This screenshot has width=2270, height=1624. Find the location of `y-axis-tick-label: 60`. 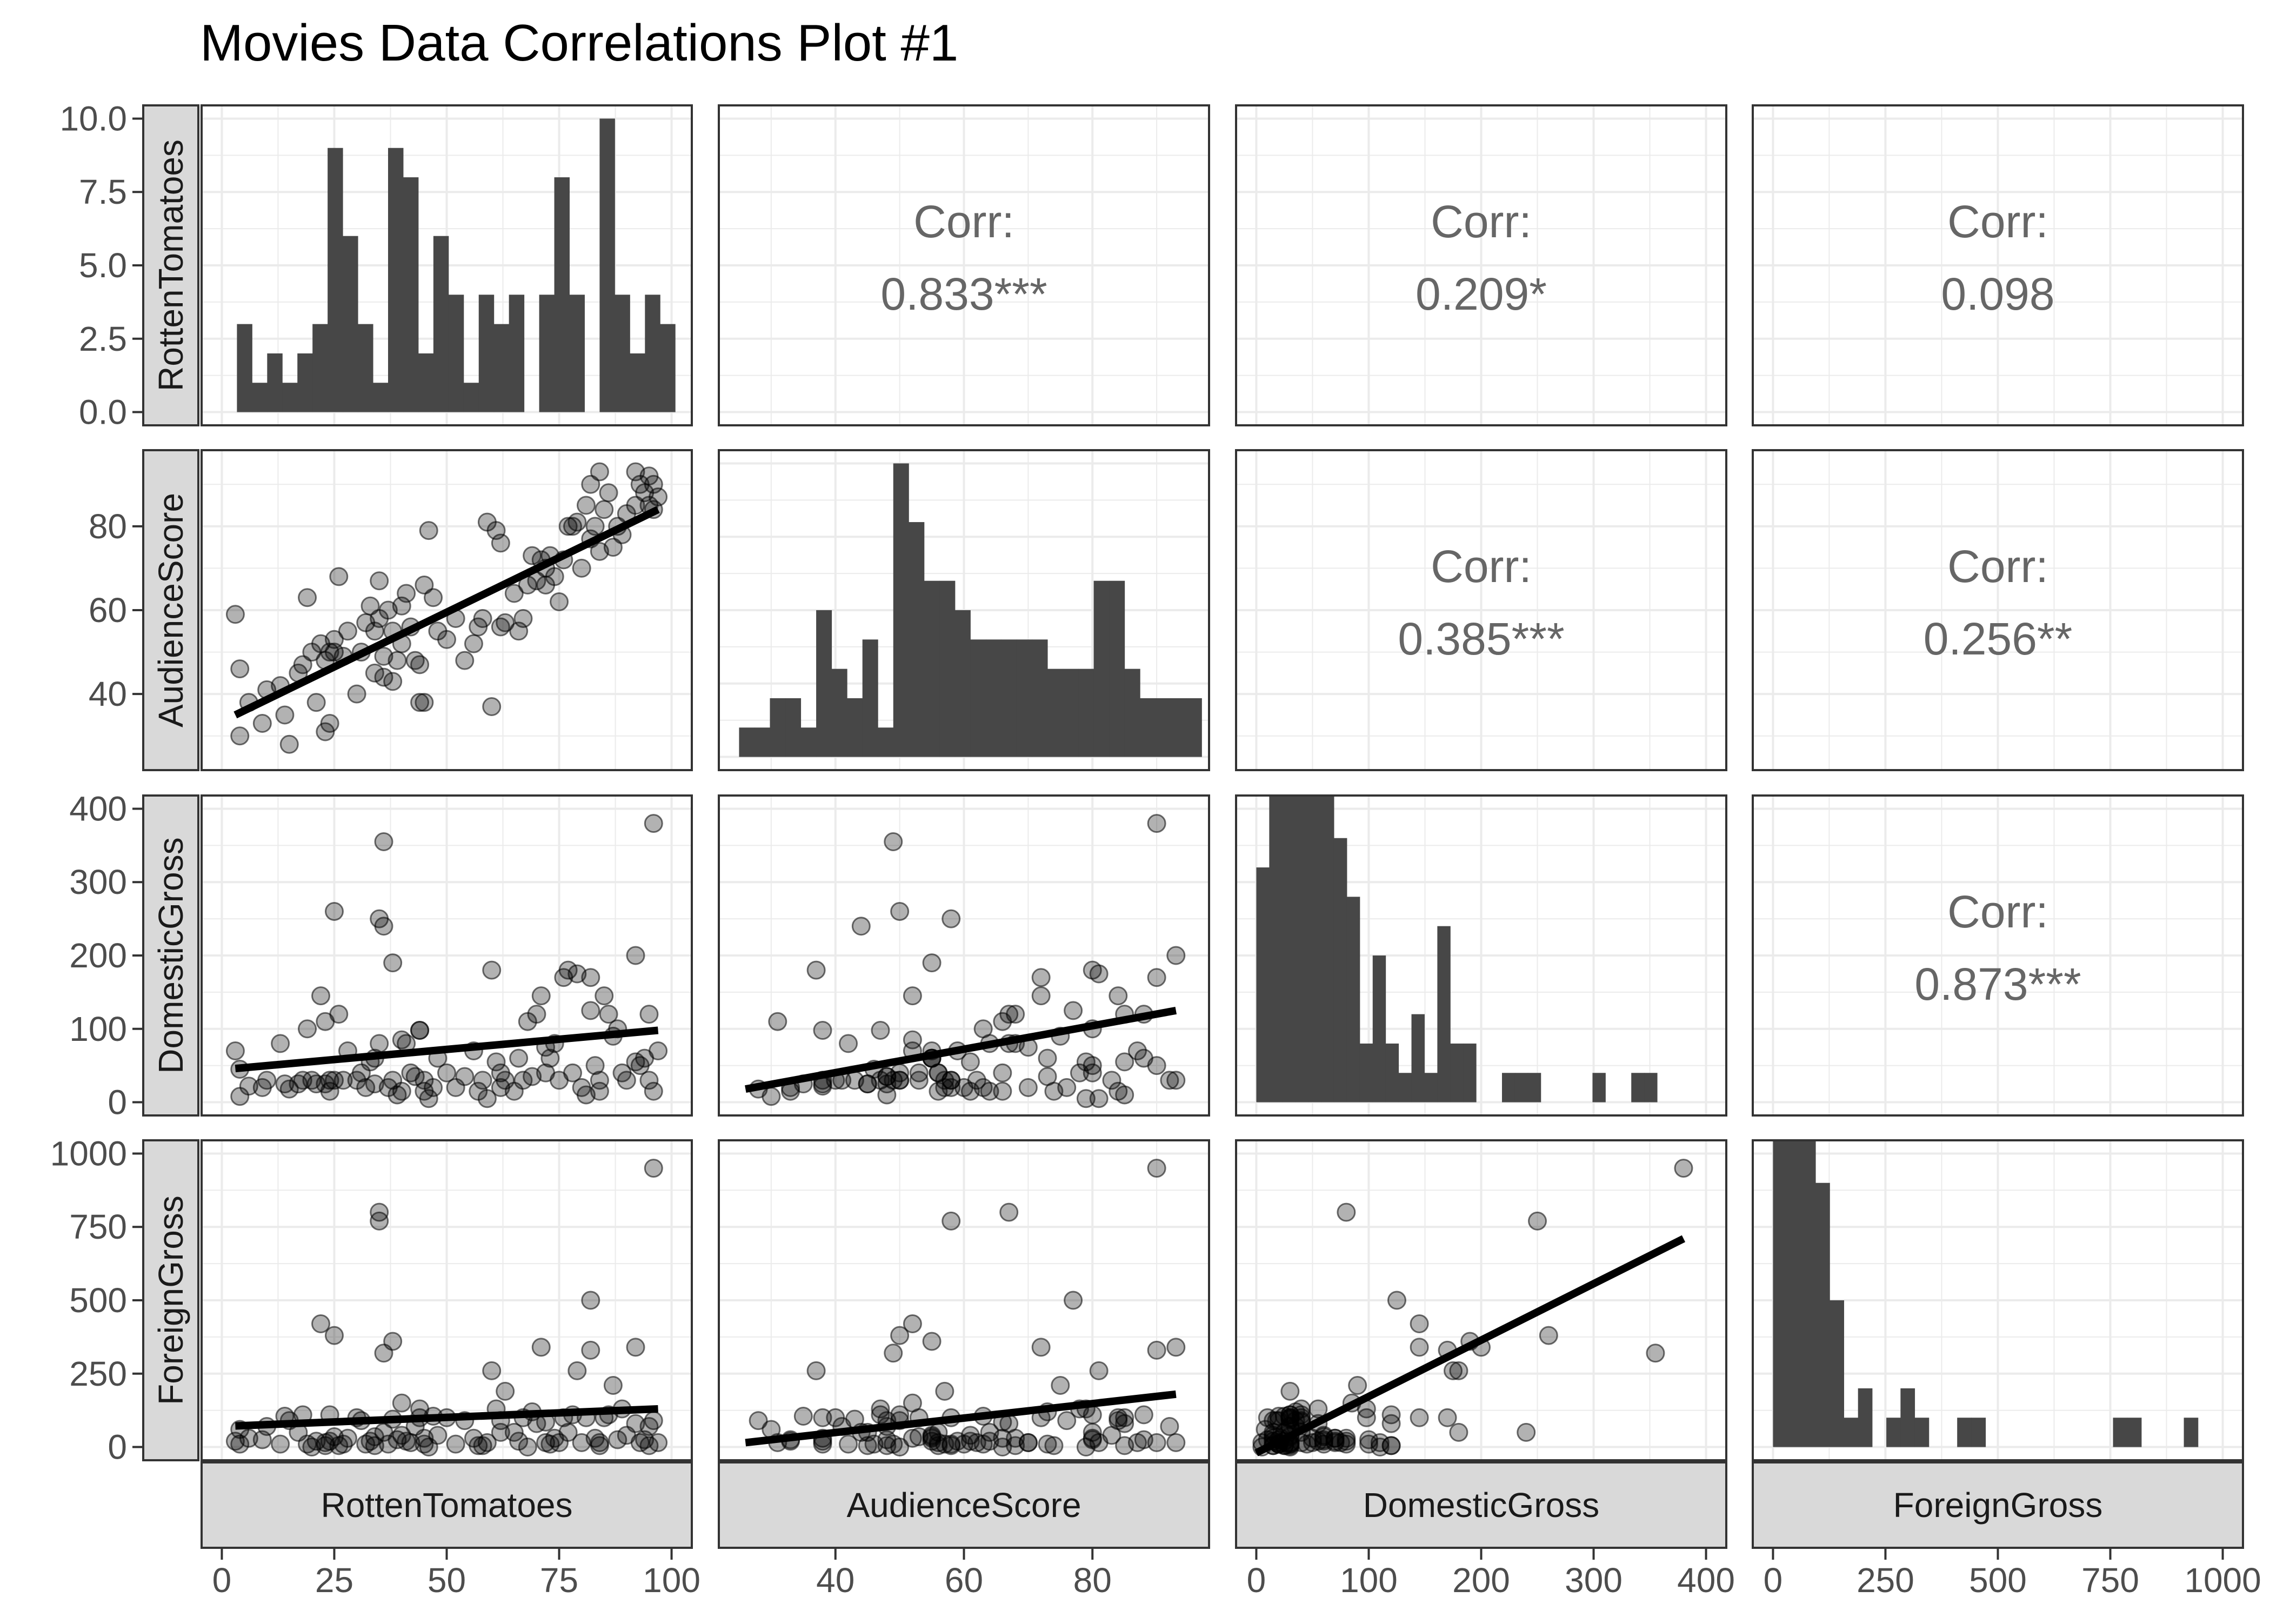

y-axis-tick-label: 60 is located at coordinates (108, 610).